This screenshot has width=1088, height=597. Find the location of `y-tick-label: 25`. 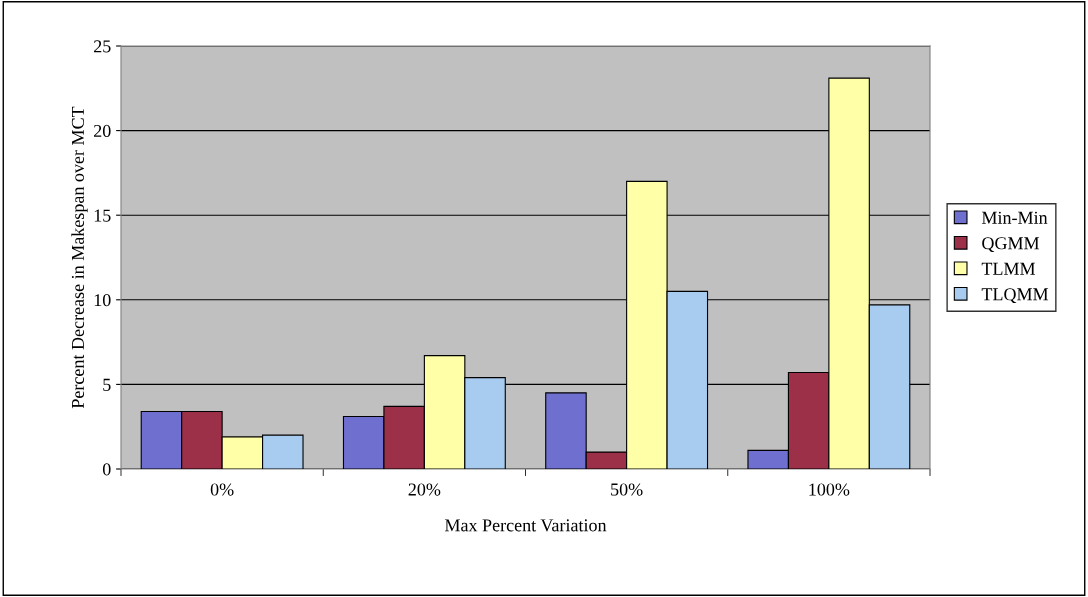

y-tick-label: 25 is located at coordinates (102, 46).